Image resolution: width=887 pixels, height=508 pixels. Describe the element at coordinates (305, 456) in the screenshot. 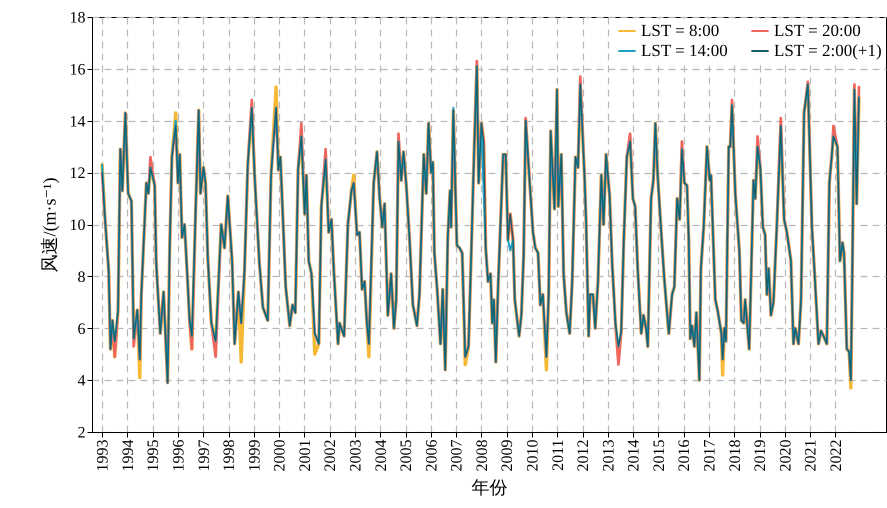

I see `x-tick-label: 2001` at that location.